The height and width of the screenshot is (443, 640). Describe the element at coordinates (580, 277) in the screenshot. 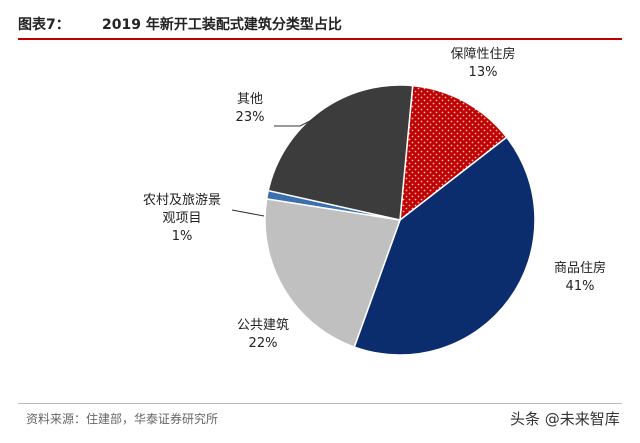

I see `slice-label-1: 商品住房 41%` at that location.